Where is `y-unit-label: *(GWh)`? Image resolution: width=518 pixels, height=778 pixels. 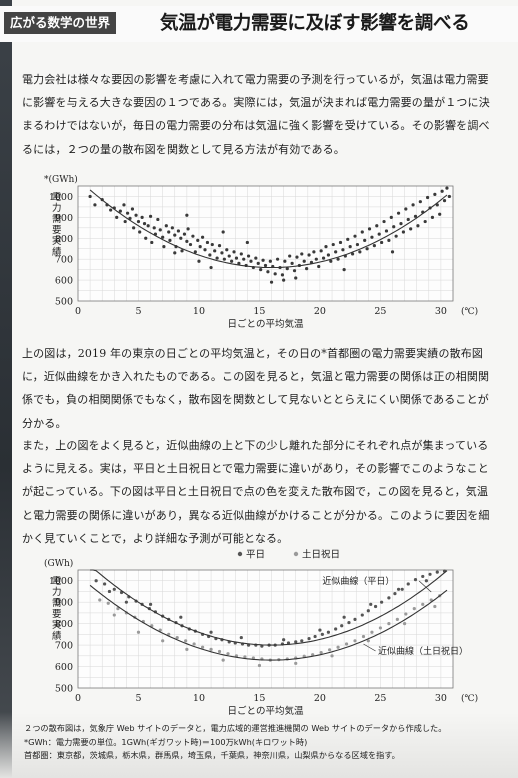
y-unit-label: *(GWh) is located at coordinates (61, 179).